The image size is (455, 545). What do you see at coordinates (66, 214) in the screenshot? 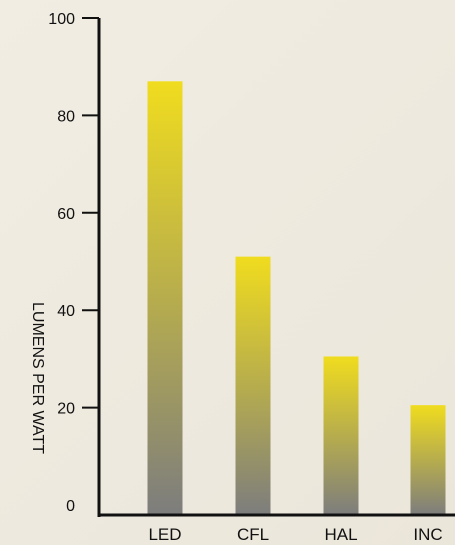
I see `y-tick-label-60: 60` at bounding box center [66, 214].